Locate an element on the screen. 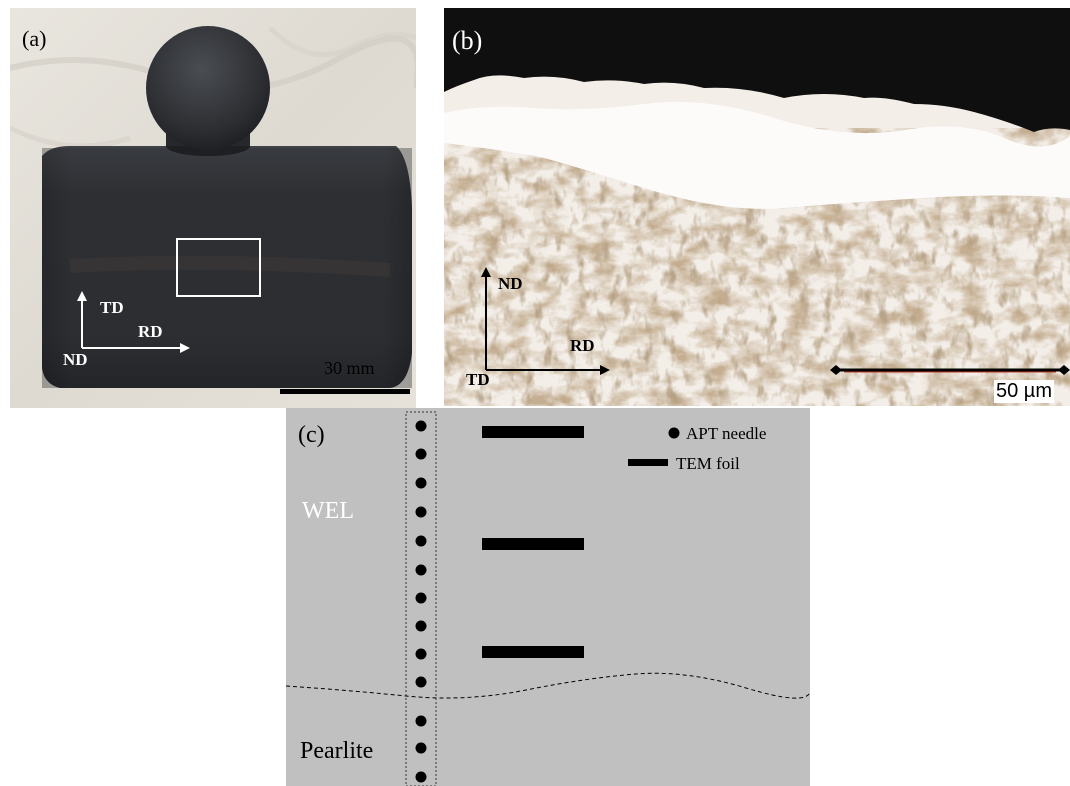  sampling-column is located at coordinates (421, 598).